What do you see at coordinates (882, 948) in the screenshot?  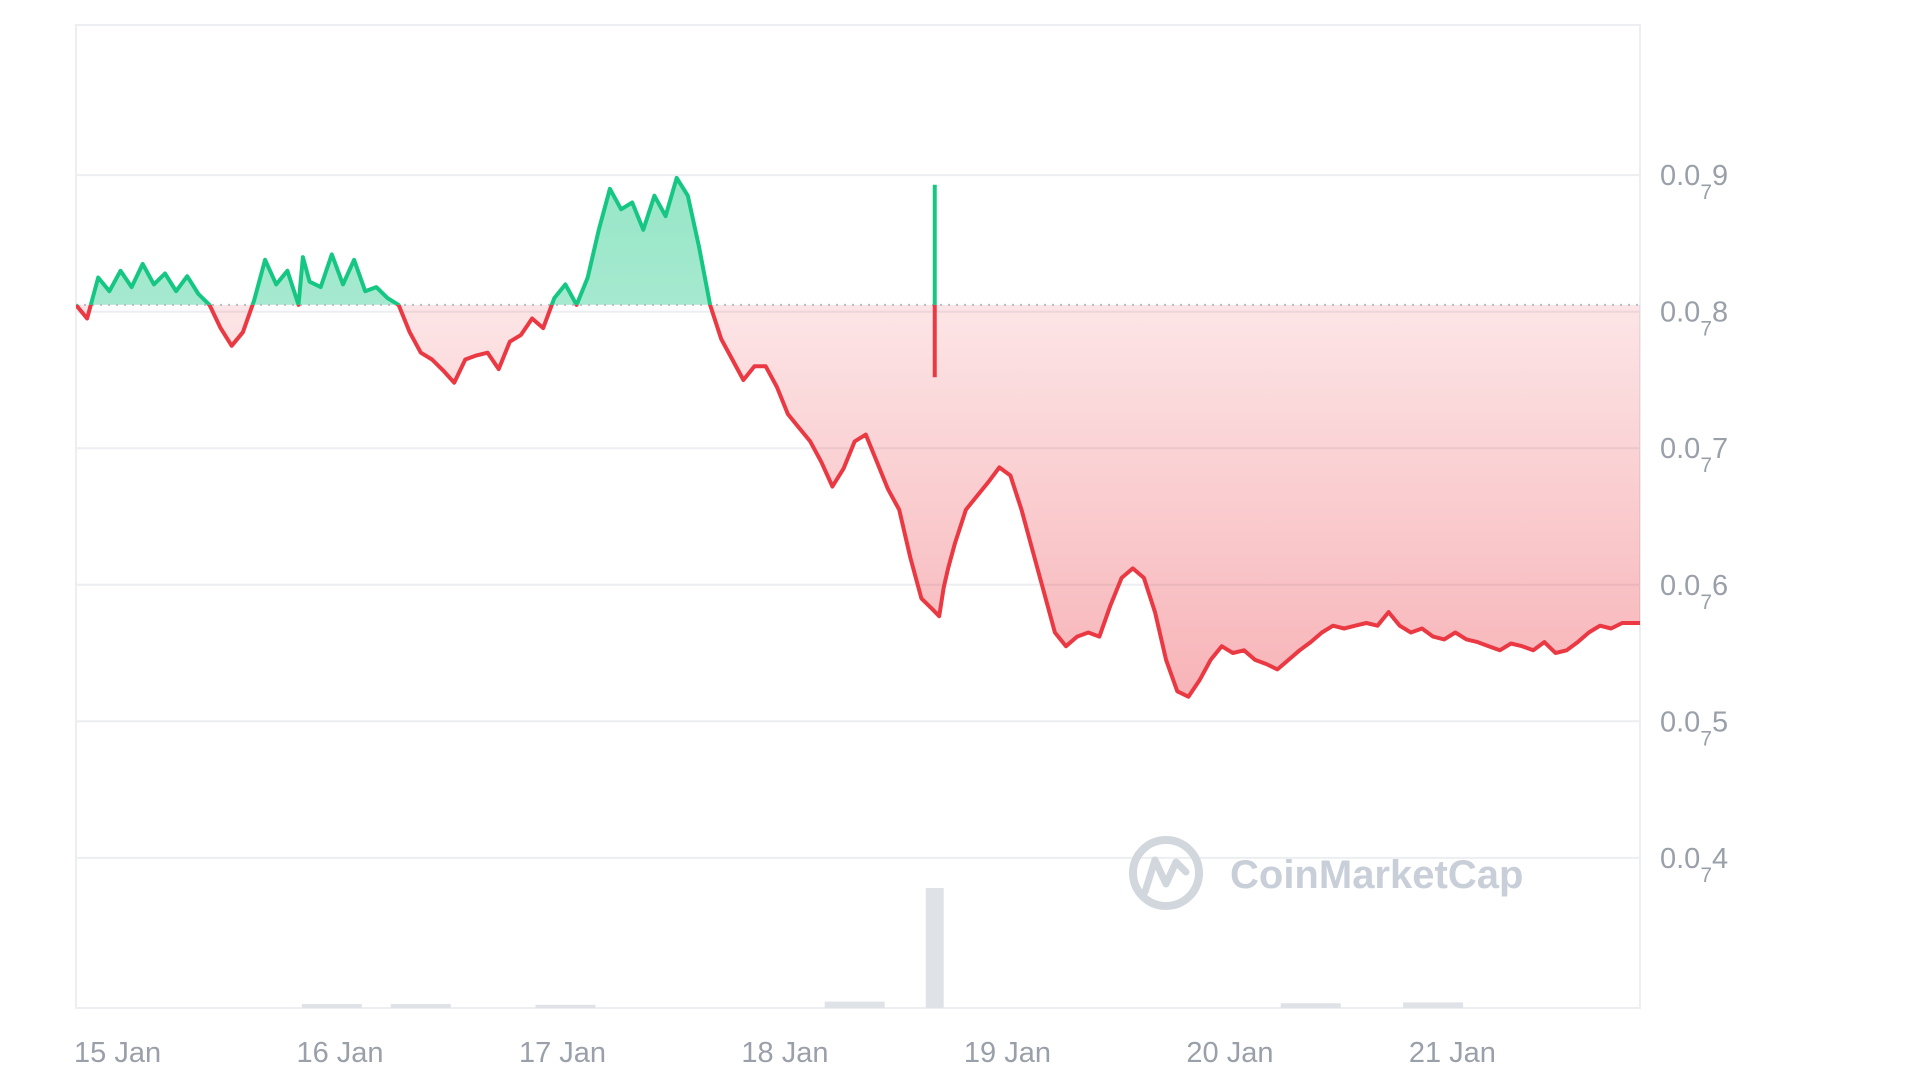 I see `volume-bars` at bounding box center [882, 948].